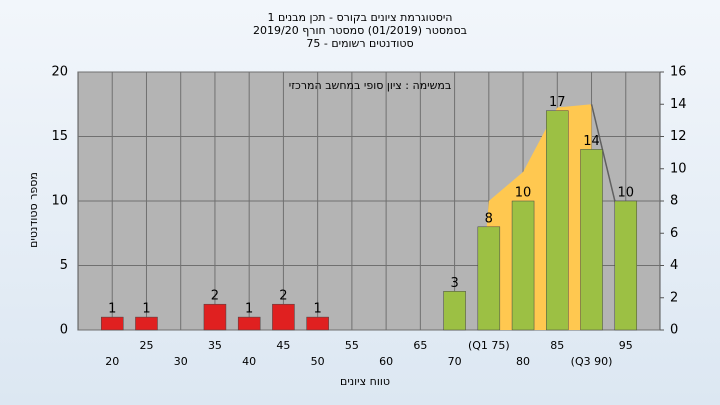  I want to click on y2-tick-label: 14, so click(678, 104).